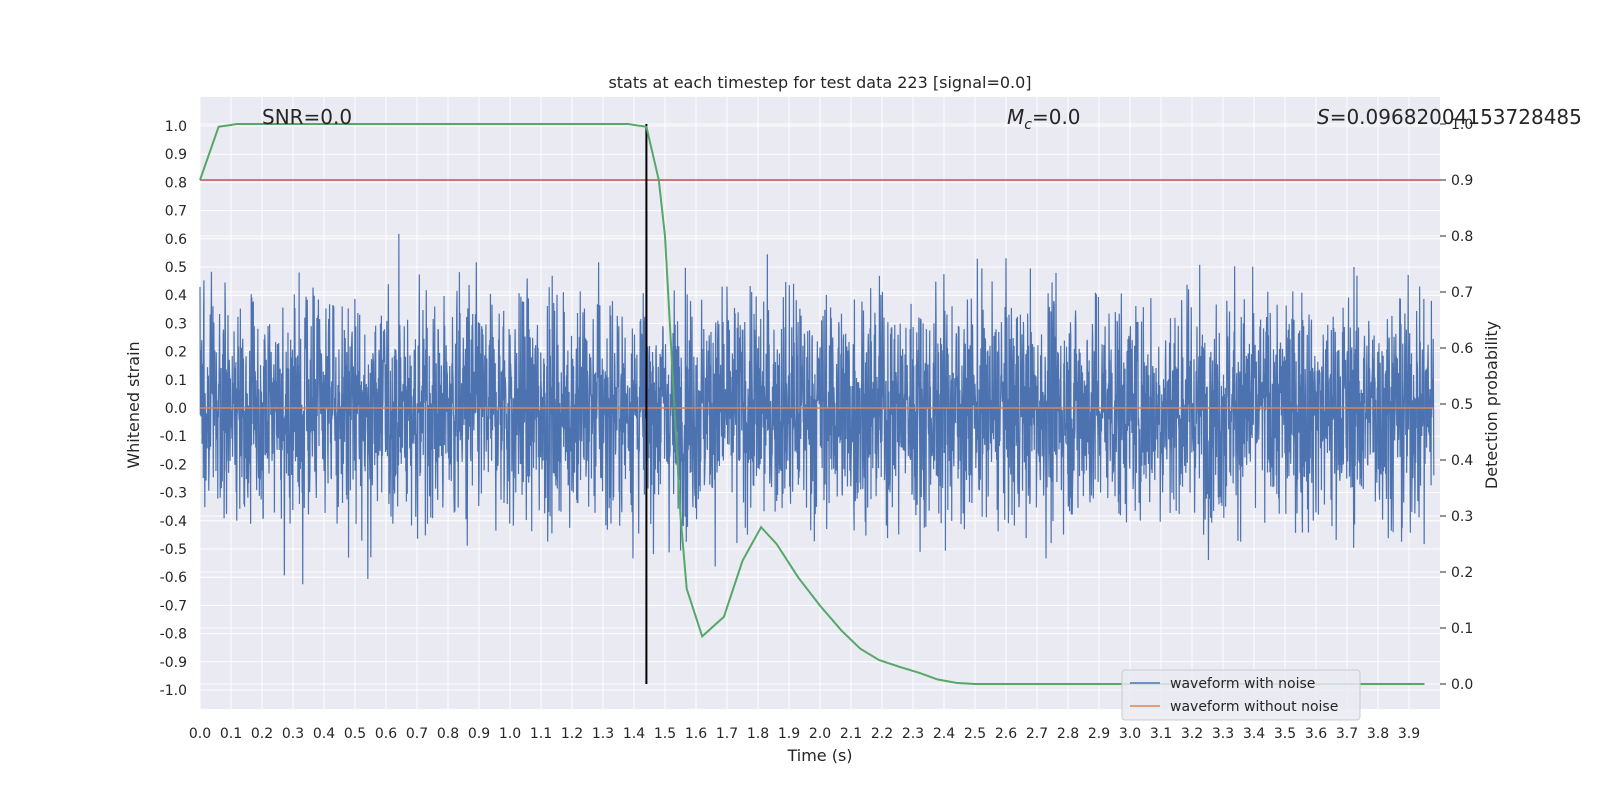  What do you see at coordinates (696, 734) in the screenshot?
I see `x-tick-label: 1.6` at bounding box center [696, 734].